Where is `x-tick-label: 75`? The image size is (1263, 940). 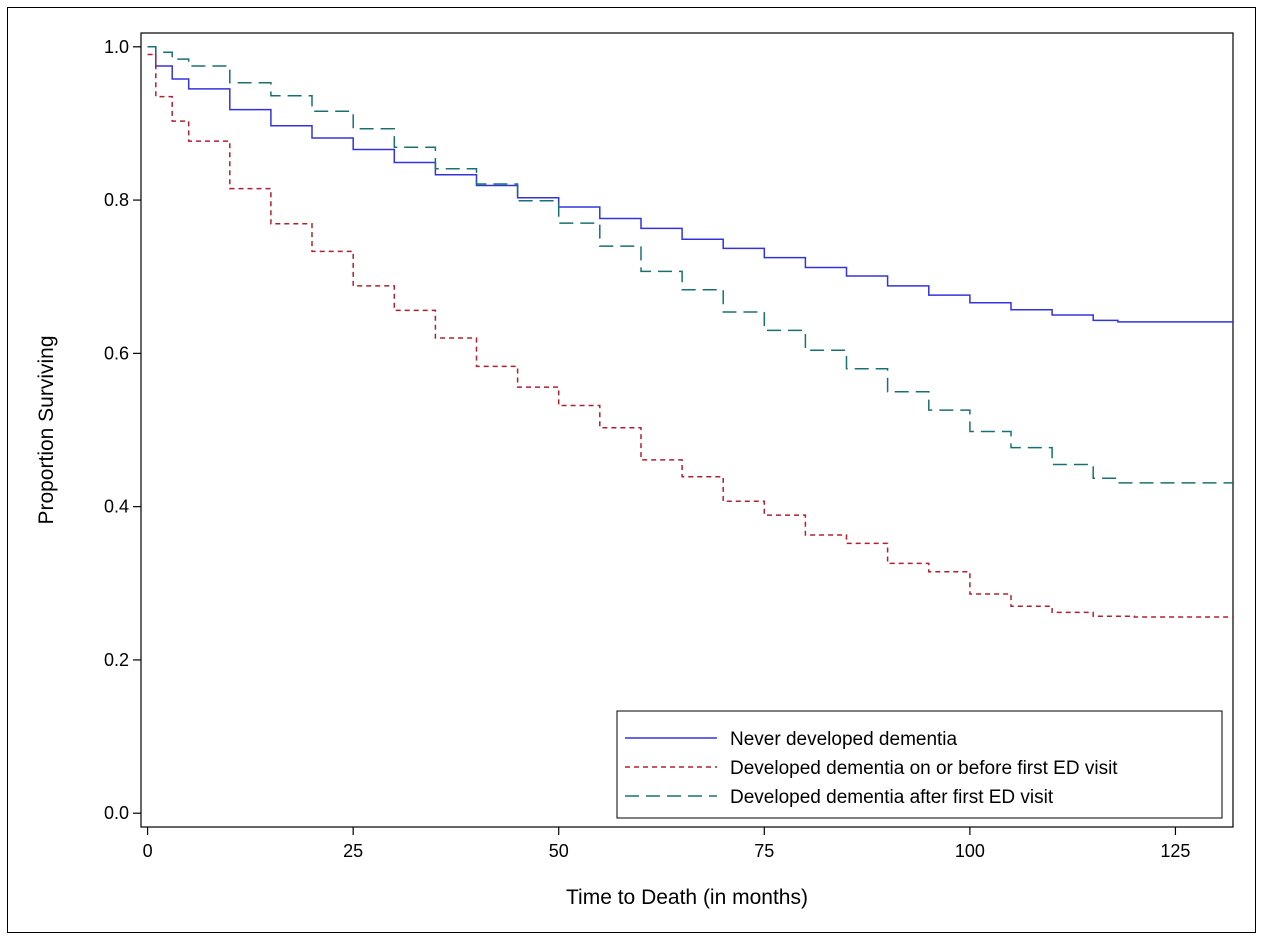
x-tick-label: 75 is located at coordinates (764, 851).